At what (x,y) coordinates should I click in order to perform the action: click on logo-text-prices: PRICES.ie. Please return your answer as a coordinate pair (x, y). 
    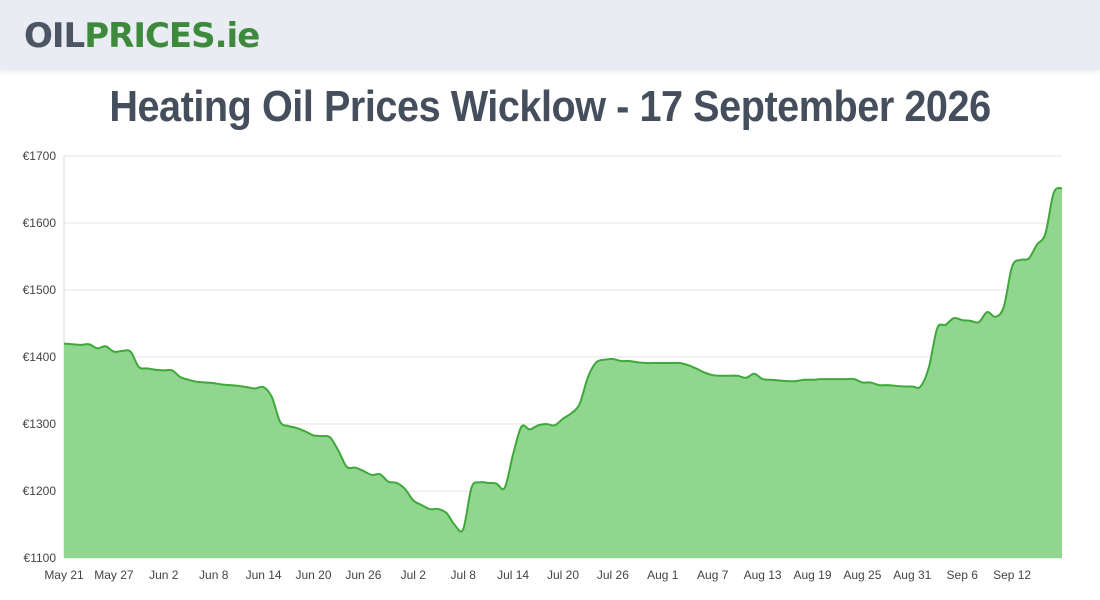
    Looking at the image, I should click on (172, 36).